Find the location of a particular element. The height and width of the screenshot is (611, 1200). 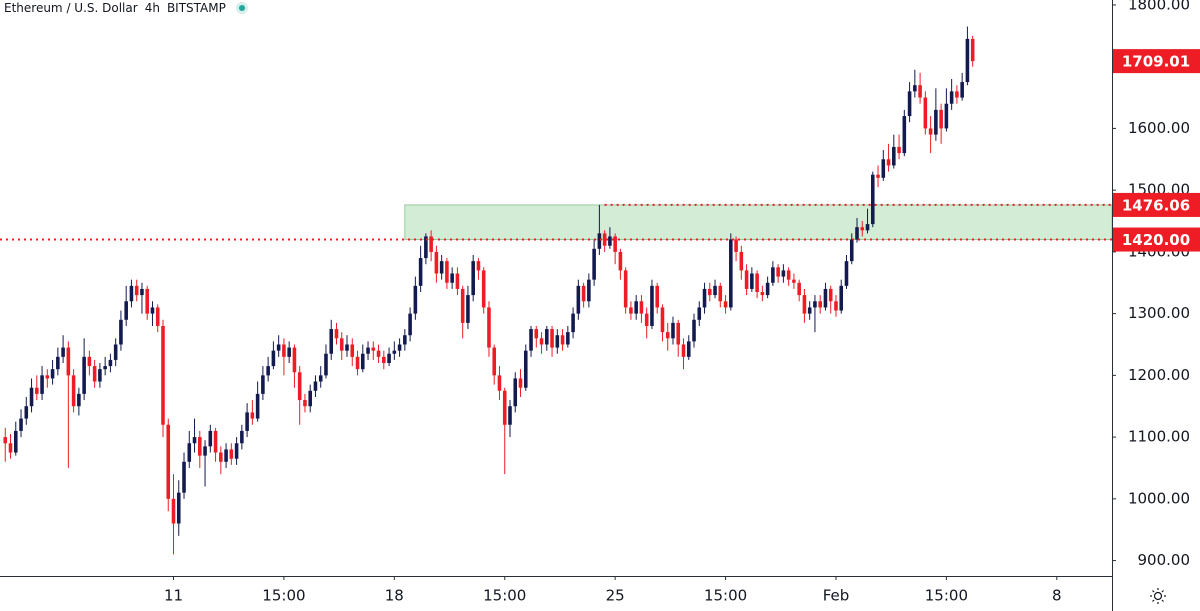

x-tick-label: 18 is located at coordinates (394, 596).